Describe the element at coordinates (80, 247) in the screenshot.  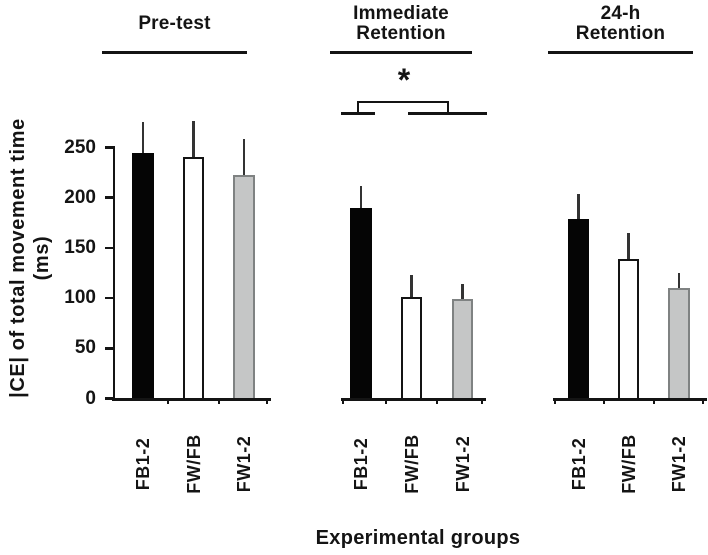
I see `y-tick-label: 150` at that location.